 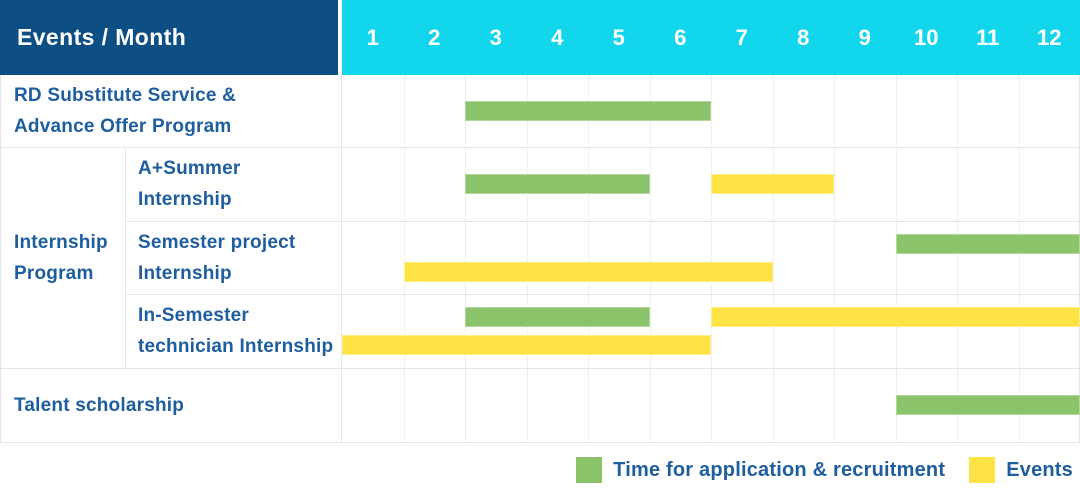 What do you see at coordinates (987, 405) in the screenshot?
I see `gantt-bar-application-talent-scholarship` at bounding box center [987, 405].